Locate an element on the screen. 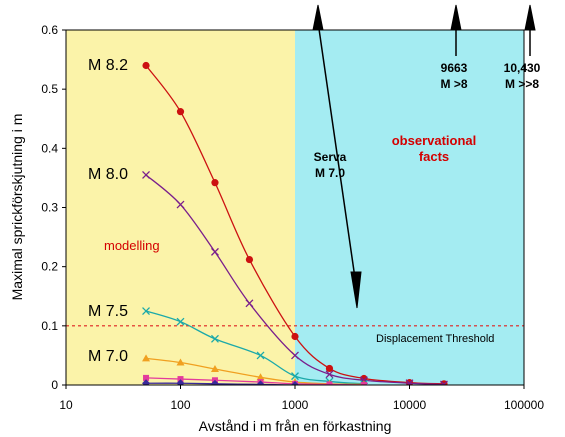 The width and height of the screenshot is (565, 437). series-label-m82: M 8.2 is located at coordinates (108, 65).